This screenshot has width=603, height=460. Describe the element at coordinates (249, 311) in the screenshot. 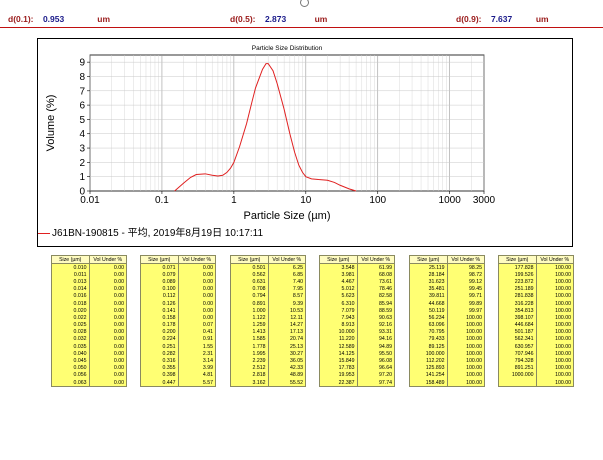

I see `size-cell: 1.000` at that location.